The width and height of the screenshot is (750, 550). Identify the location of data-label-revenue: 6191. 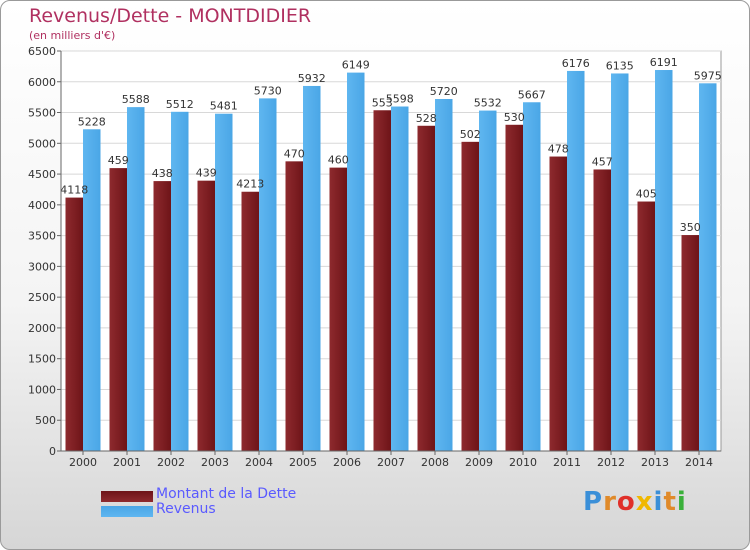
(664, 62).